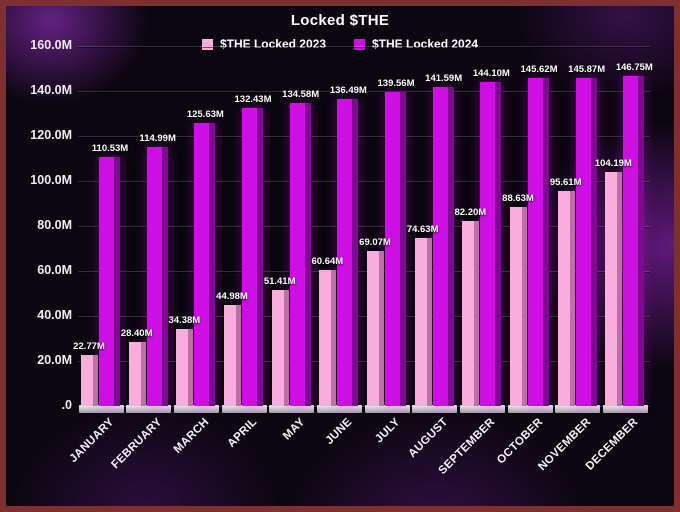 Image resolution: width=680 pixels, height=512 pixels. What do you see at coordinates (422, 230) in the screenshot?
I see `bar-value-2023-august: 74.63M` at bounding box center [422, 230].